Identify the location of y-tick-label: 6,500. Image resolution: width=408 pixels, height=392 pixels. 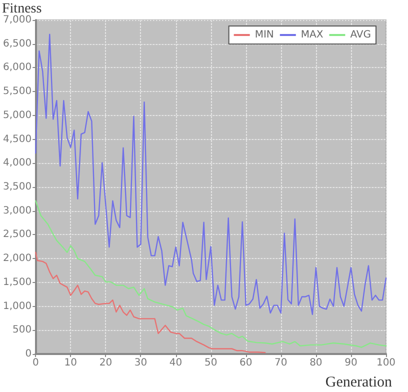
(17, 44).